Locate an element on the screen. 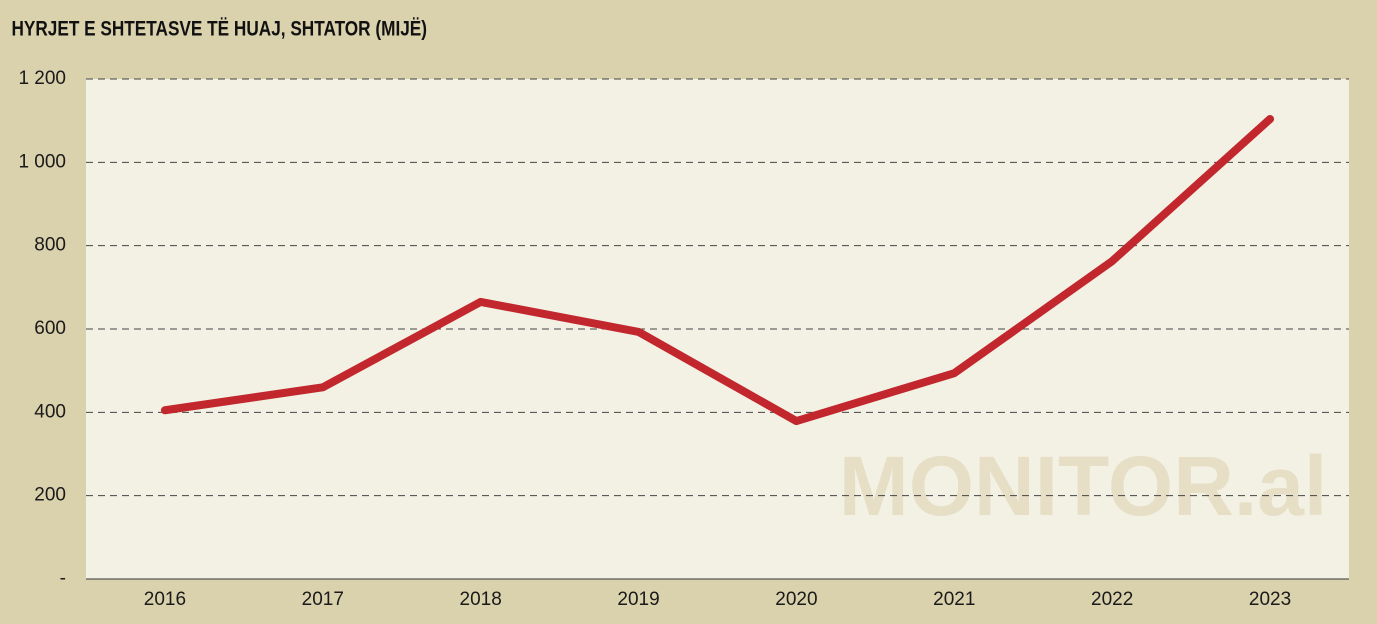 This screenshot has width=1377, height=624. x-tick-label: 2019 is located at coordinates (638, 599).